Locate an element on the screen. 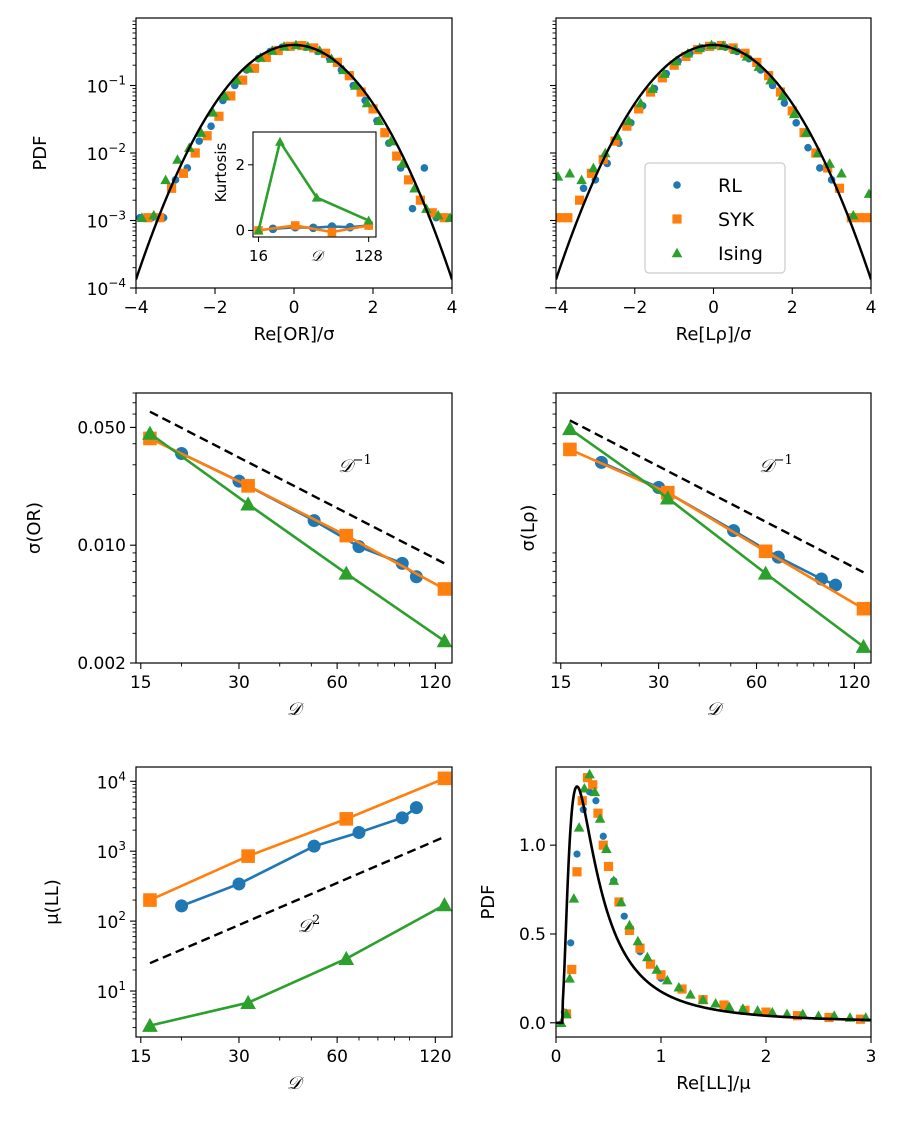 Image resolution: width=897 pixels, height=1131 pixels. legend-label-syk: SYK is located at coordinates (736, 220).